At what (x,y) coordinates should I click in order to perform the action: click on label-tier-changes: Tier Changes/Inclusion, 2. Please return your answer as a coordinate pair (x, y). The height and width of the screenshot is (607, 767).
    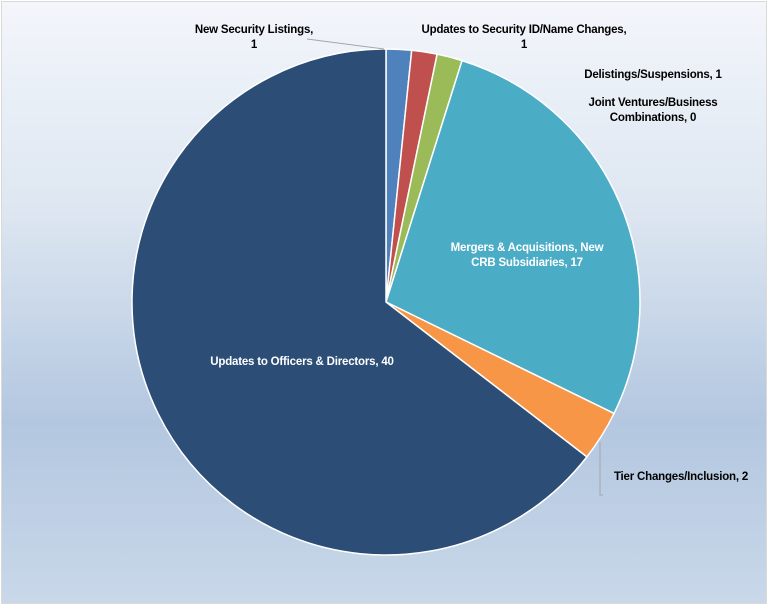
    Looking at the image, I should click on (681, 477).